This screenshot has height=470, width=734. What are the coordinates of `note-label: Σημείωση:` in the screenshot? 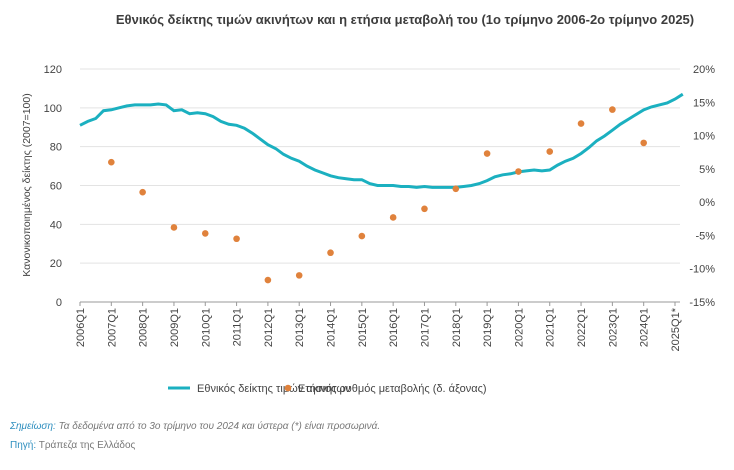 It's located at (33, 426).